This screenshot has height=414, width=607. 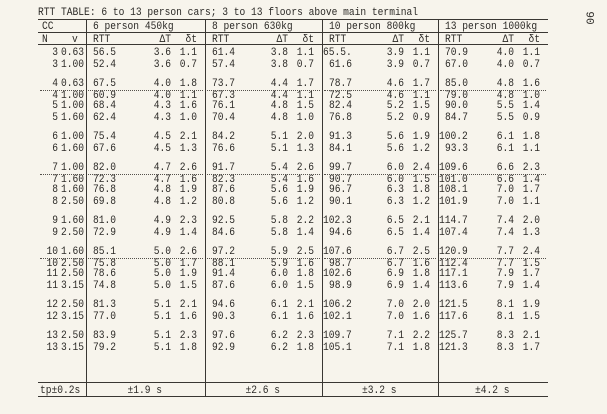 I want to click on cell-delta-t: 1.4, so click(x=531, y=179).